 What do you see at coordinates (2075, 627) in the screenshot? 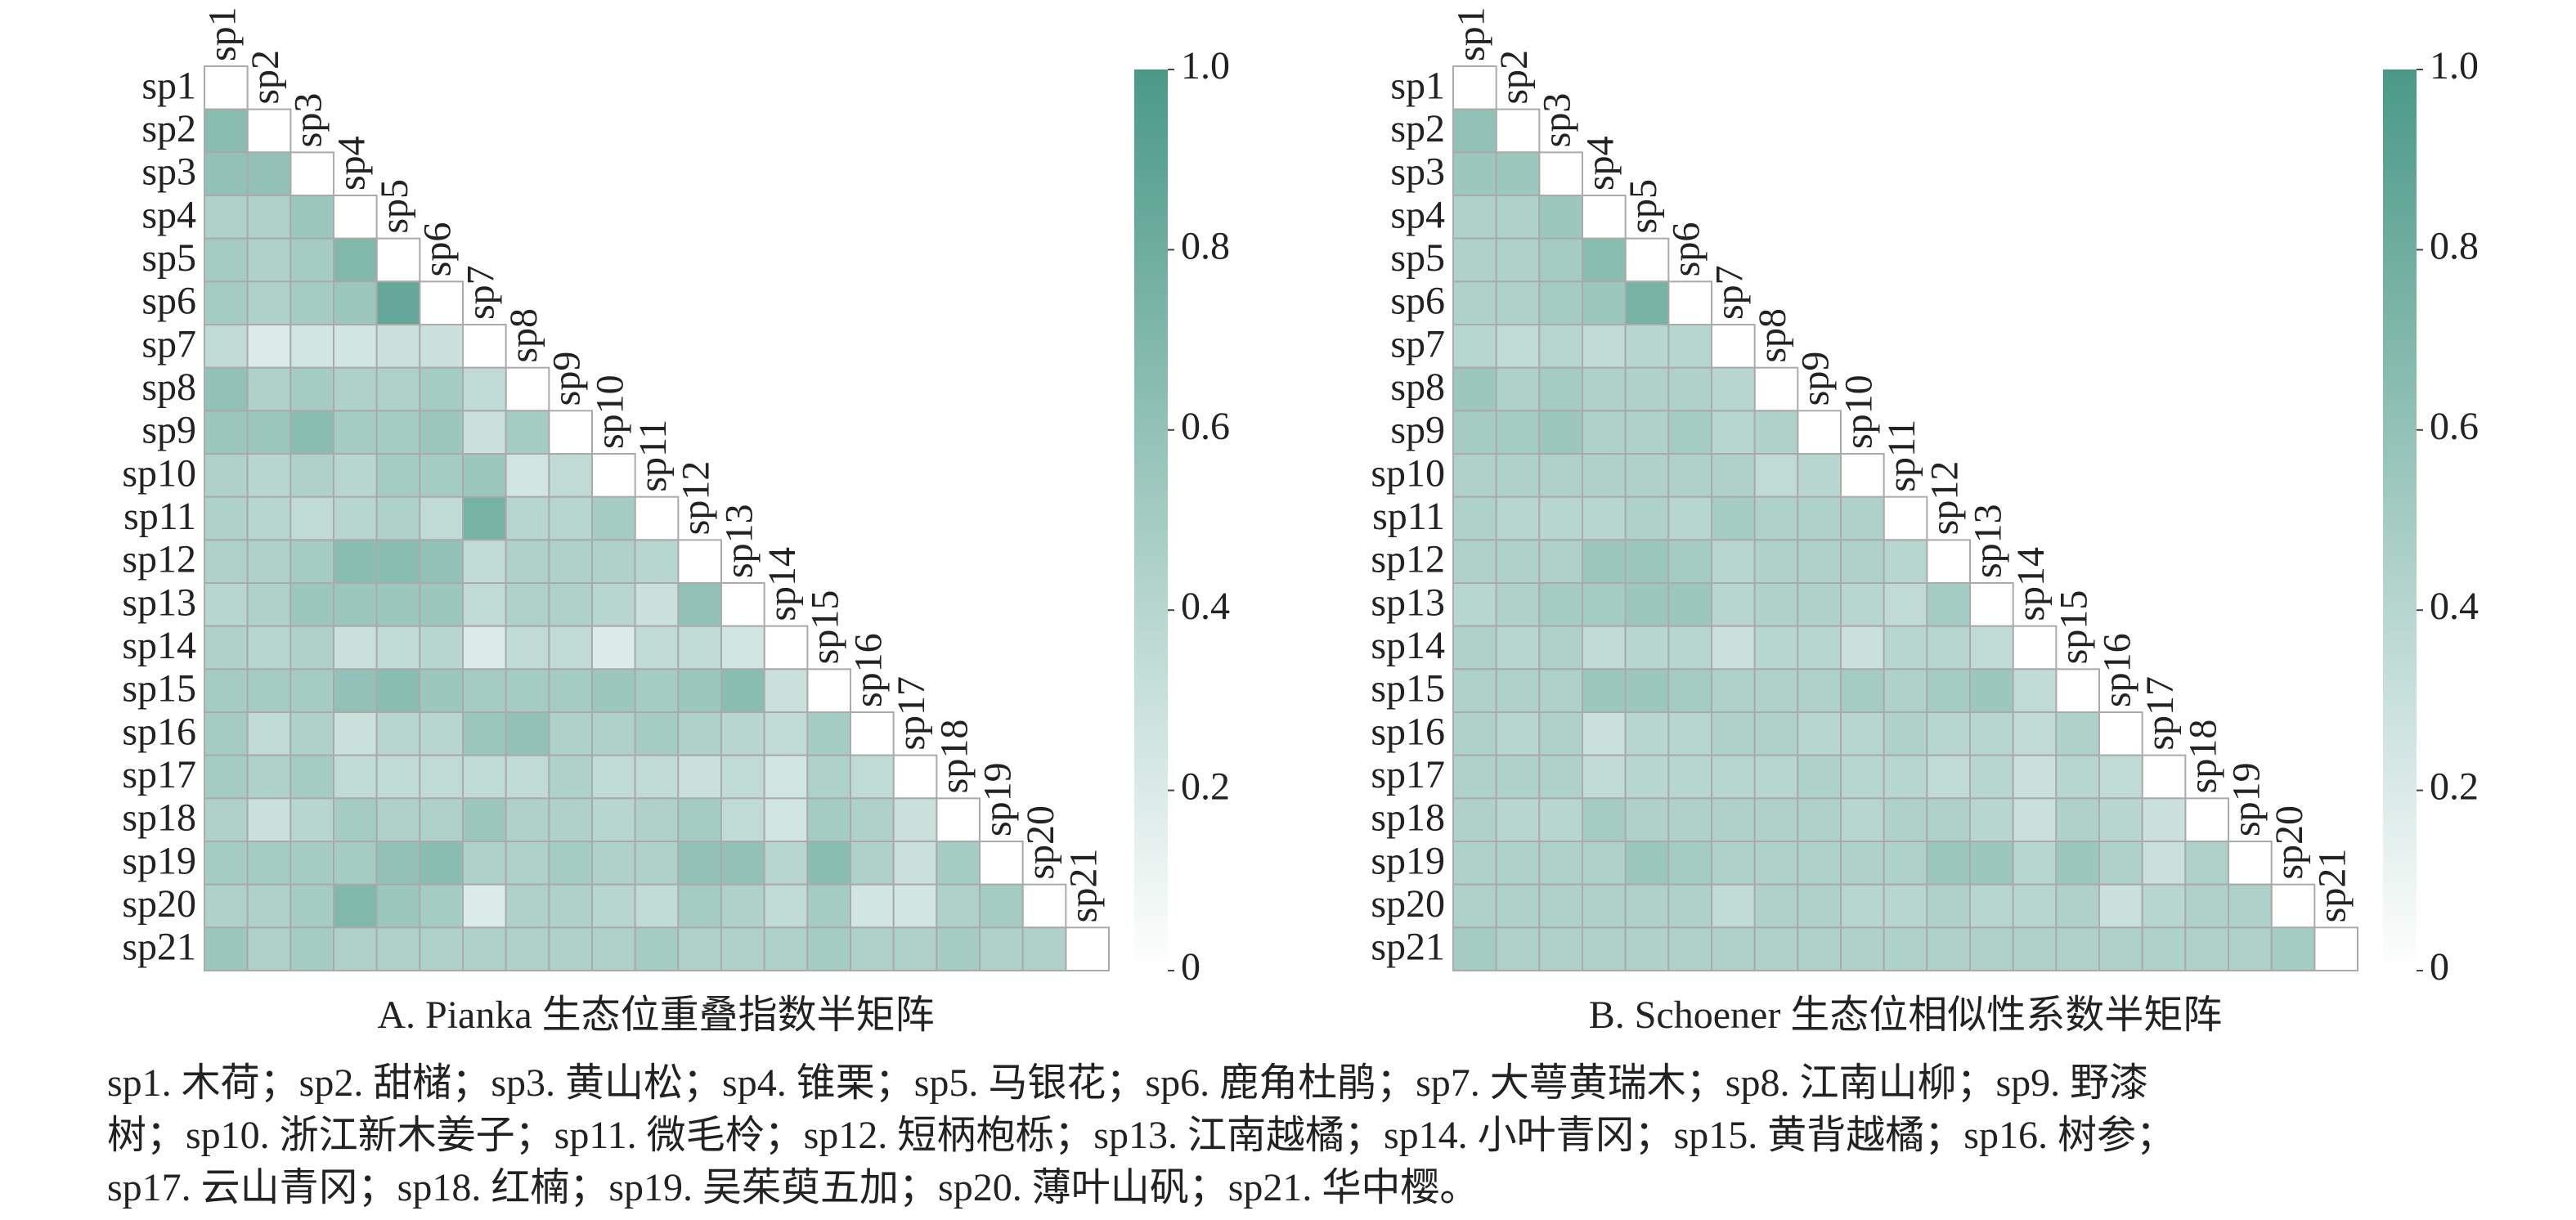
I see `column-label: sp15` at bounding box center [2075, 627].